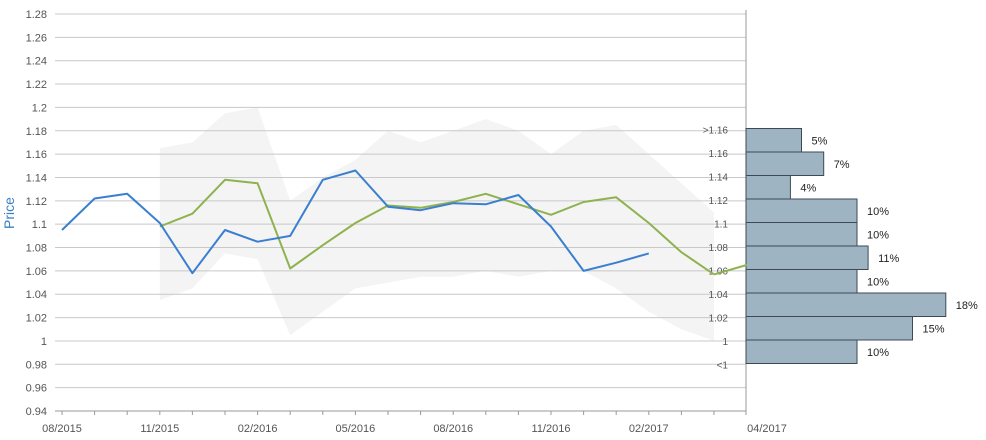 This screenshot has height=440, width=986. Describe the element at coordinates (36, 295) in the screenshot. I see `y-tick-label: 1.04` at that location.